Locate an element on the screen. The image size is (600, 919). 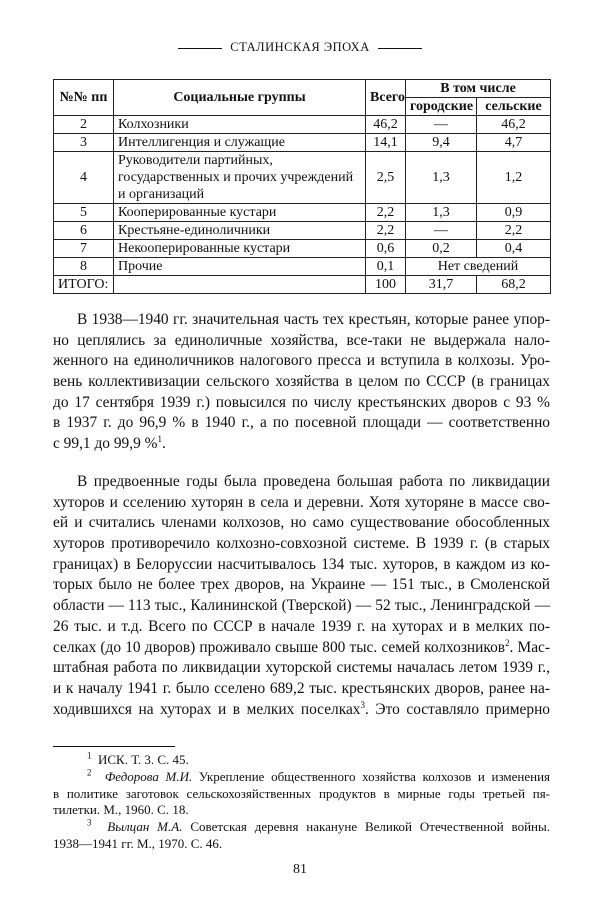
head-rule-left is located at coordinates (200, 48).